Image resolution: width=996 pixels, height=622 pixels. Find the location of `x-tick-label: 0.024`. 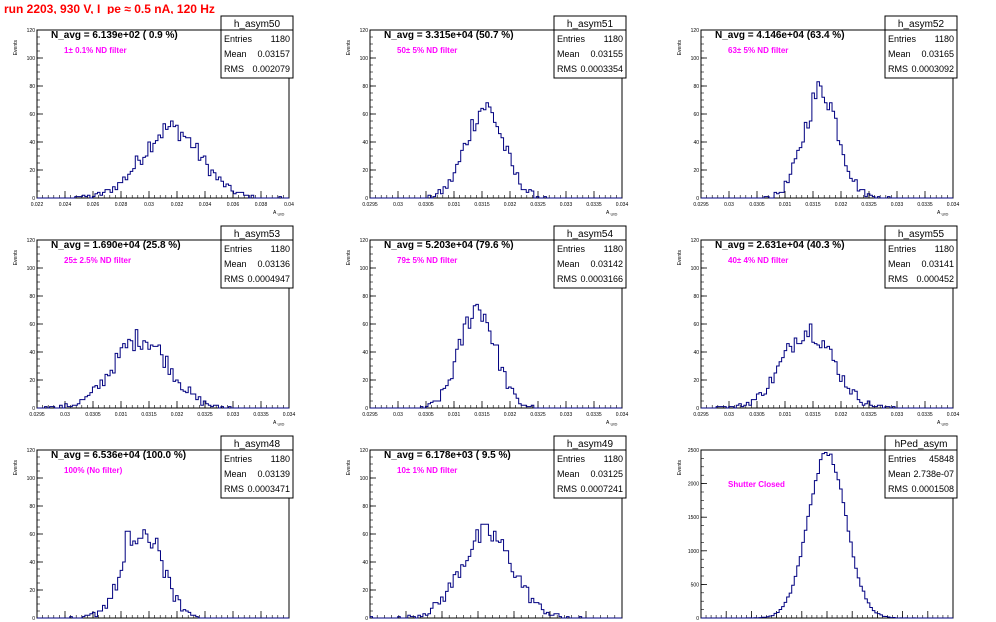

x-tick-label: 0.024 is located at coordinates (65, 205).